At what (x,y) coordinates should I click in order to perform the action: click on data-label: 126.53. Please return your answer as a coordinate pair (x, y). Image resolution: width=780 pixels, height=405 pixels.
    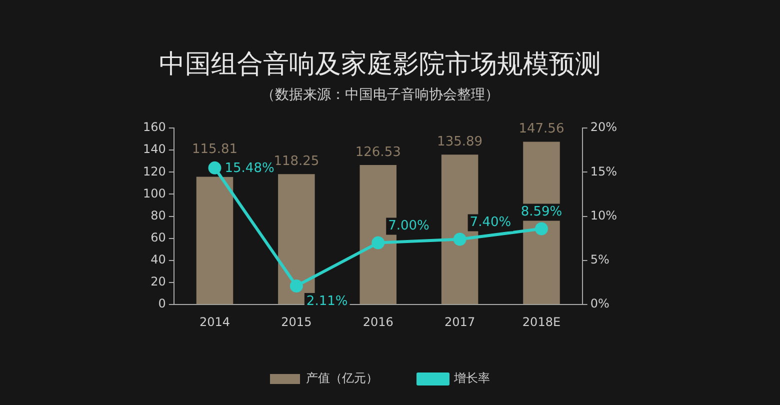
    Looking at the image, I should click on (378, 152).